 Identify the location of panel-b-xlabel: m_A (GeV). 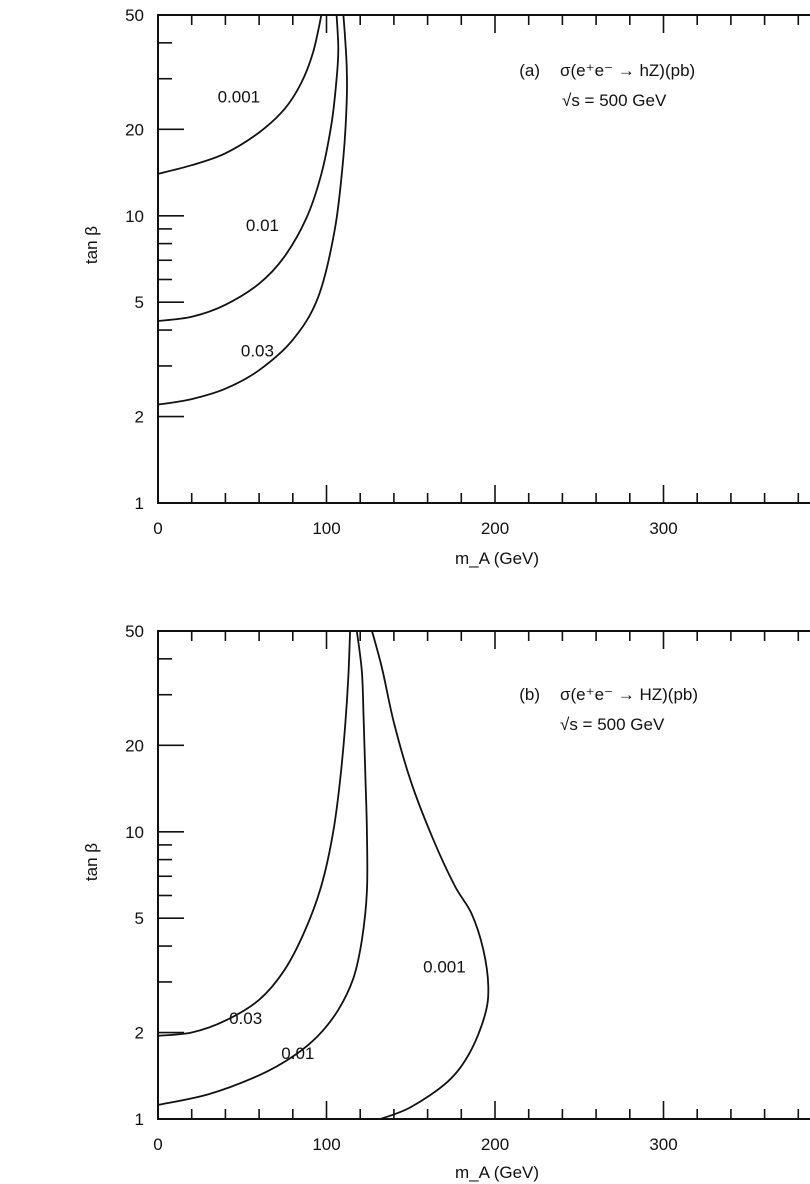
(497, 1172).